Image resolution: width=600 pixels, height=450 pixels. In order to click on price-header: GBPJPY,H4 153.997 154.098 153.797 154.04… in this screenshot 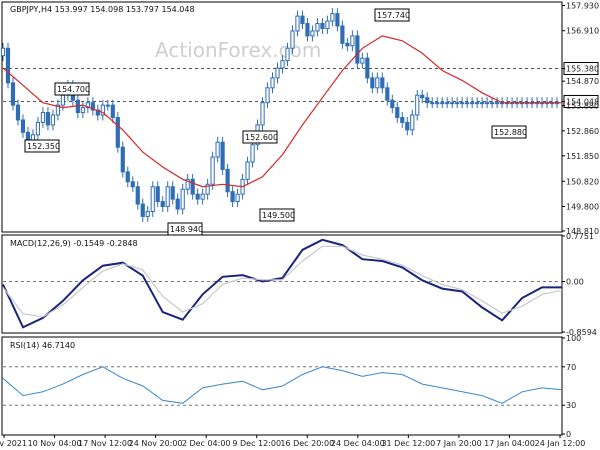, I will do `click(102, 9)`.